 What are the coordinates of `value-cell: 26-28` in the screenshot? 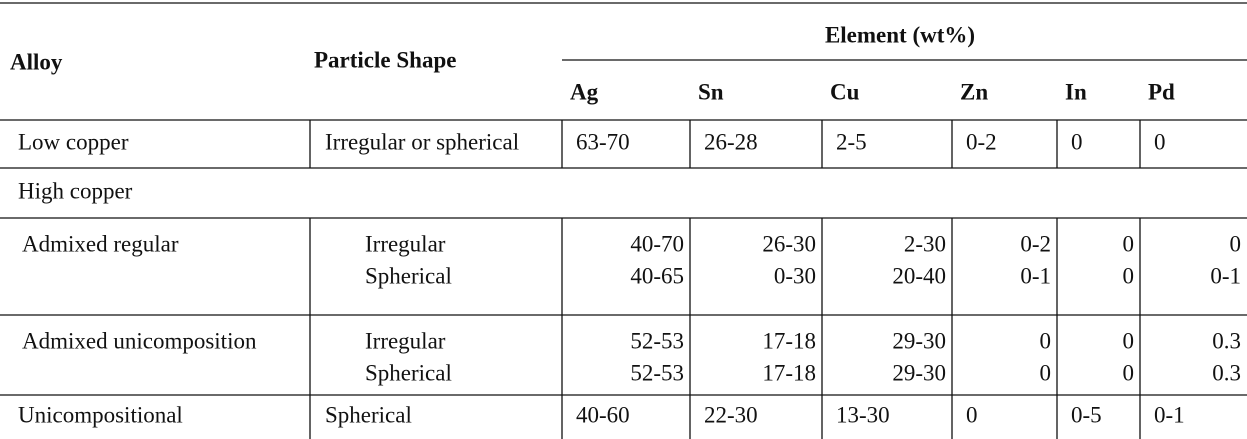 It's located at (731, 141).